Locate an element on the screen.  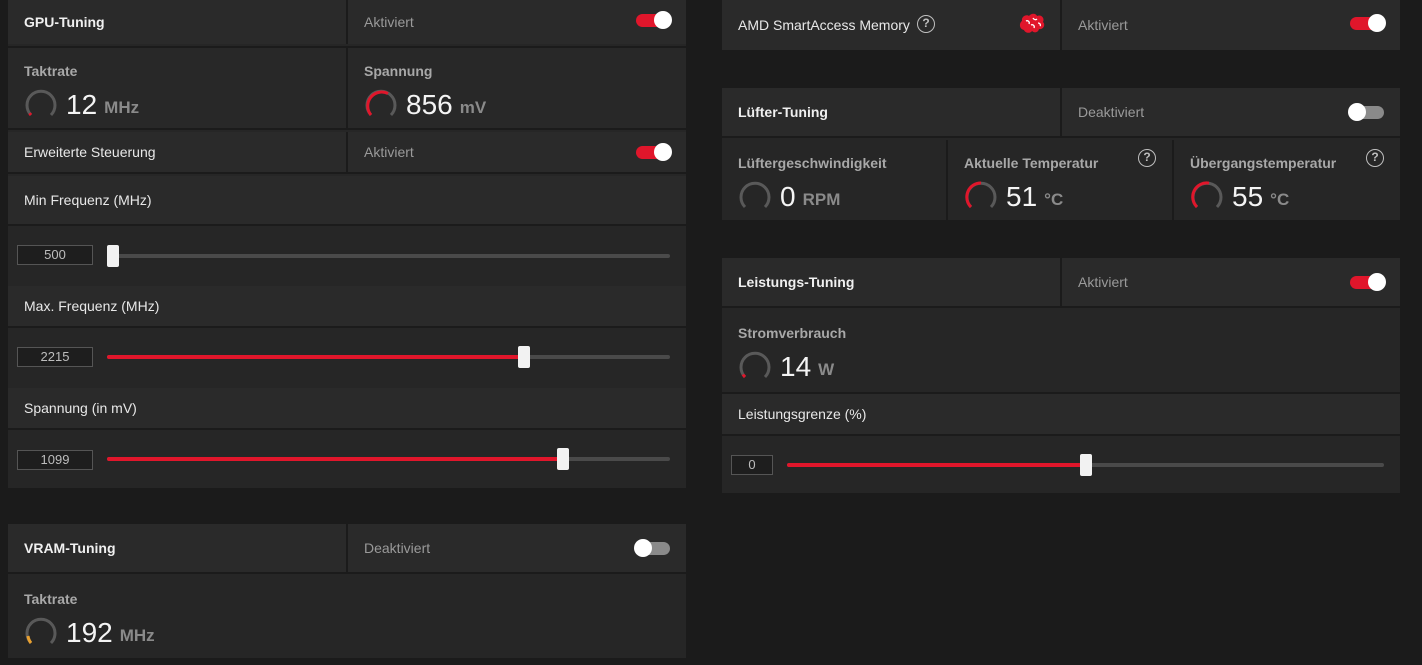
fan-tuning-title: Lüfter-Tuning is located at coordinates (783, 112).